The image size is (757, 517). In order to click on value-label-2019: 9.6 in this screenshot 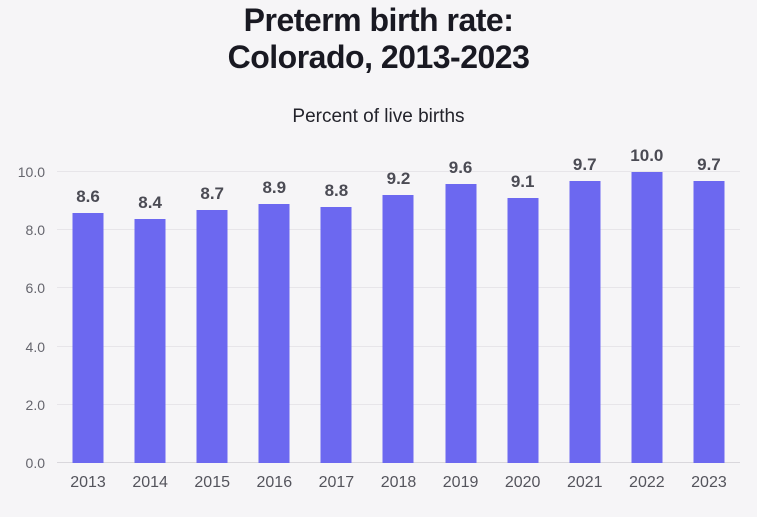, I will do `click(460, 167)`.